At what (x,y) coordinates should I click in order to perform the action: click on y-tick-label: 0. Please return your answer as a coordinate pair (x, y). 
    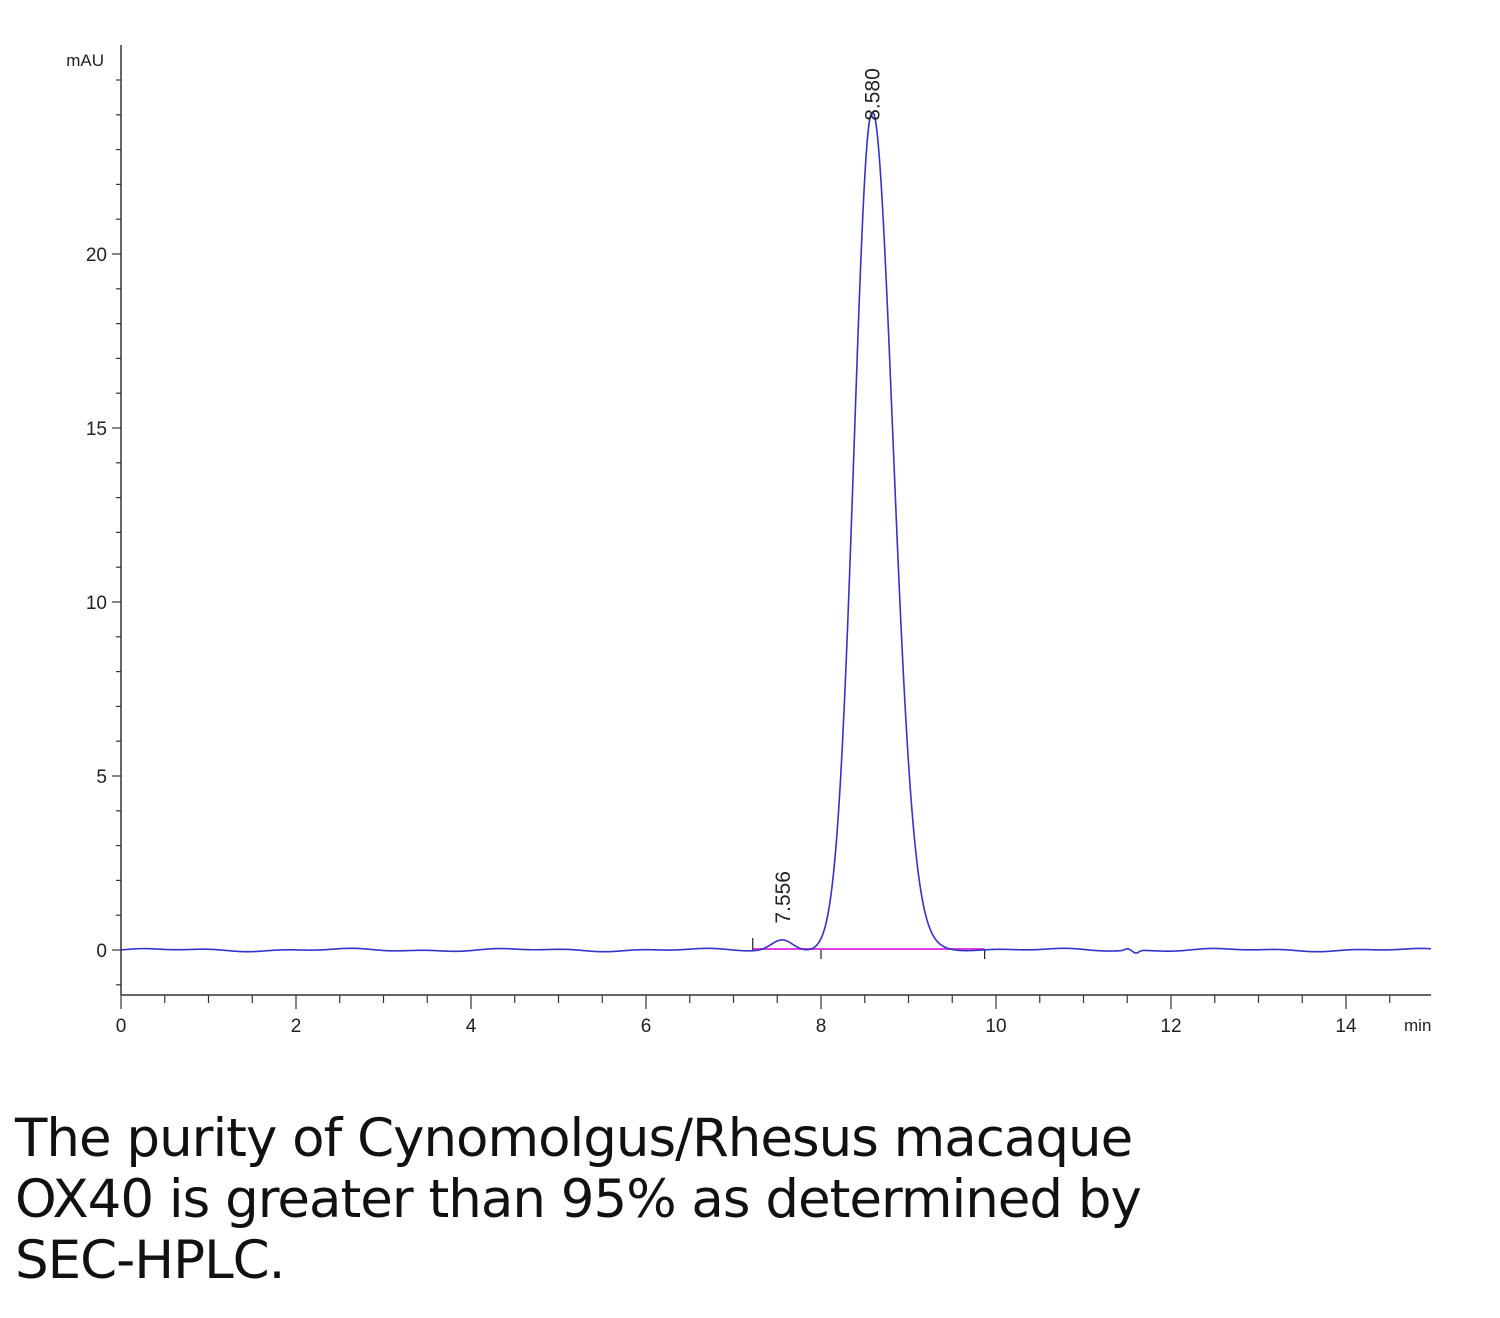
    Looking at the image, I should click on (101, 951).